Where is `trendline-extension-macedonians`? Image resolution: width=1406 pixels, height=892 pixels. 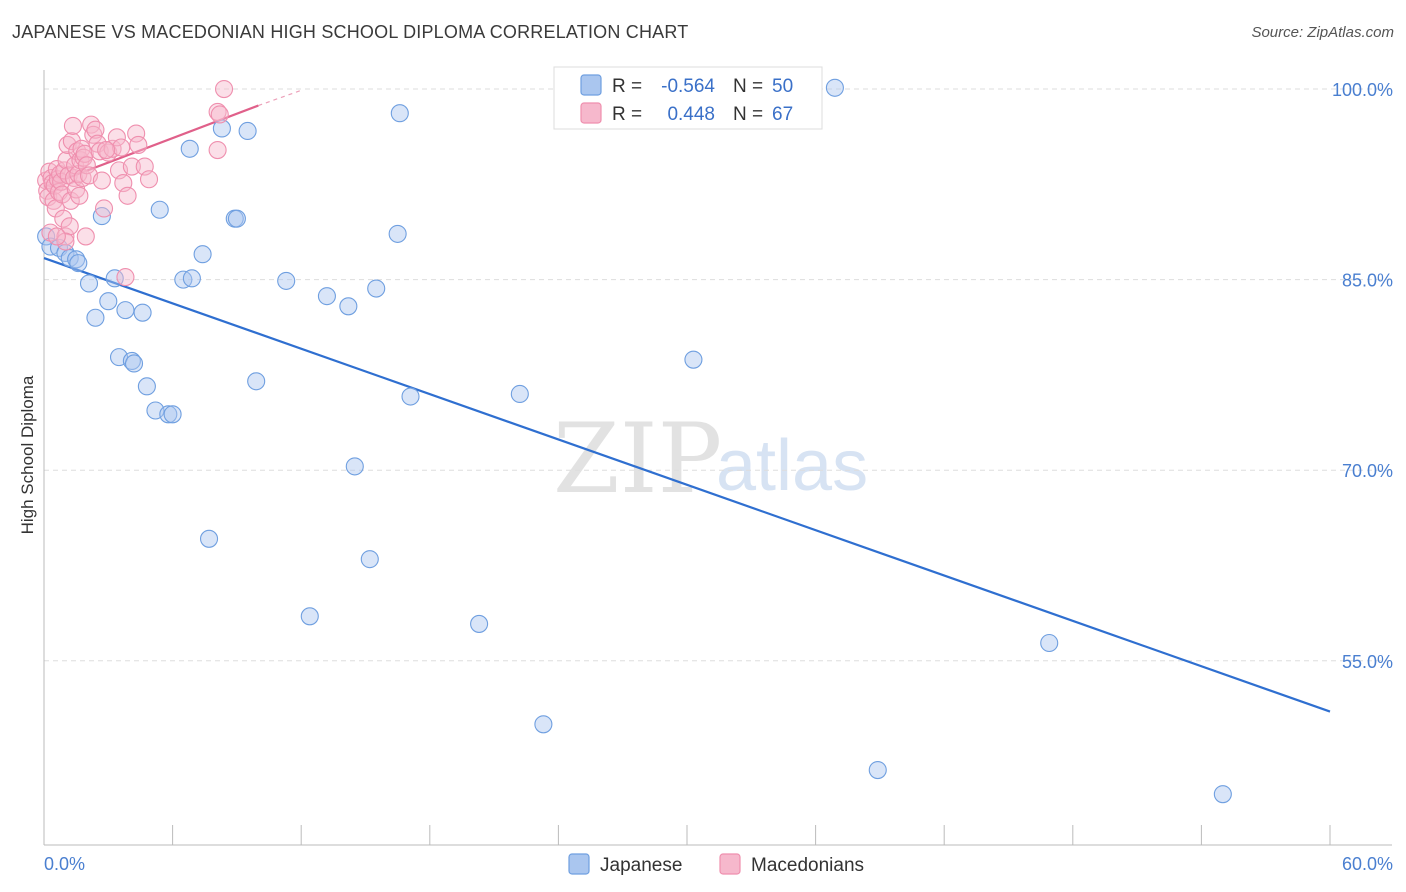
trendline-extension-macedonians is located at coordinates (280, 98).